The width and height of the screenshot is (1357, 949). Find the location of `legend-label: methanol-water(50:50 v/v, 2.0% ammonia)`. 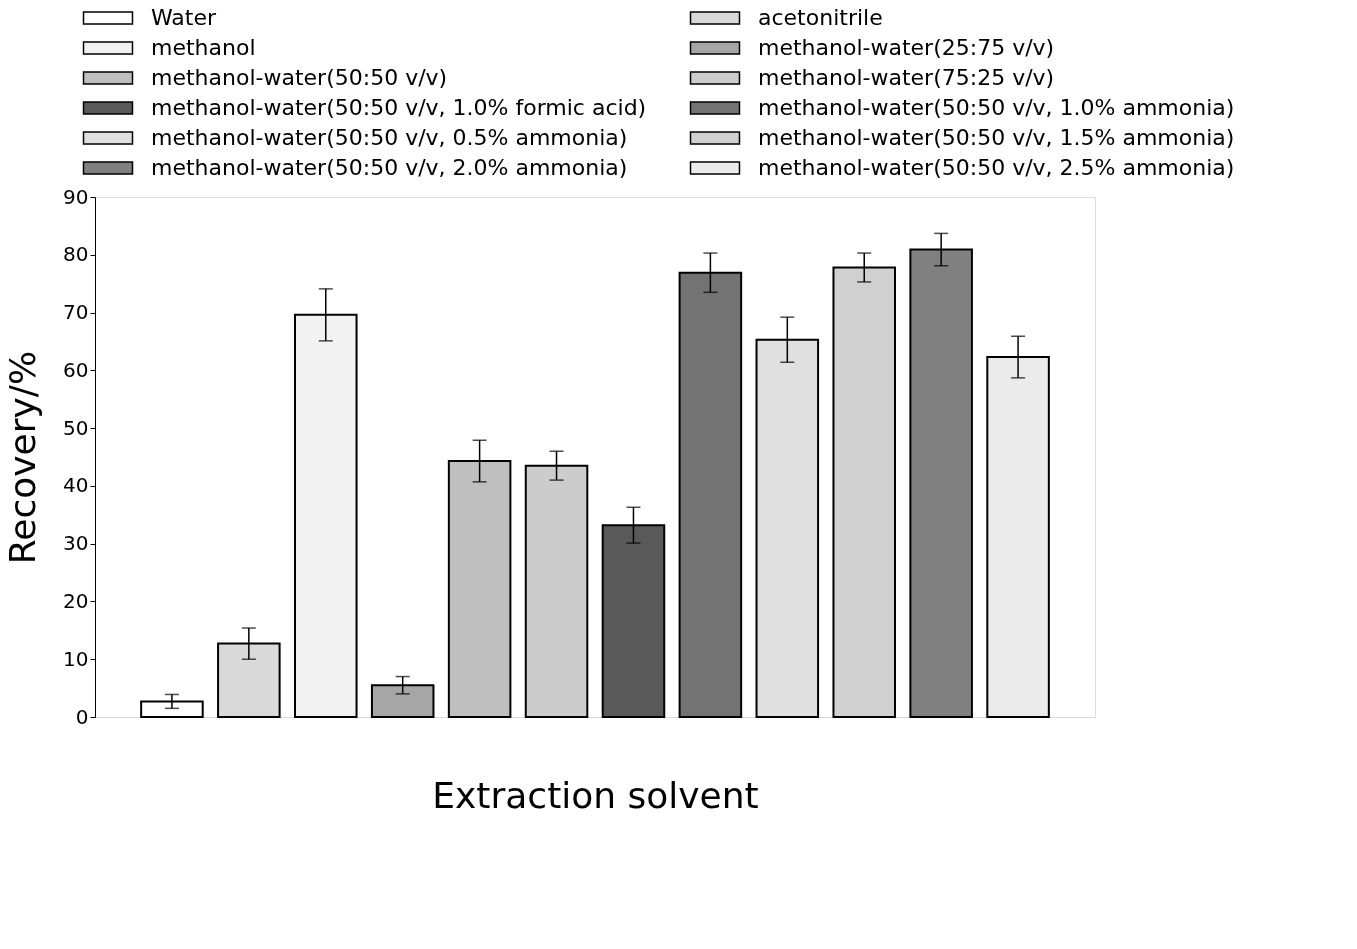

legend-label: methanol-water(50:50 v/v, 2.0% ammonia) is located at coordinates (389, 167).